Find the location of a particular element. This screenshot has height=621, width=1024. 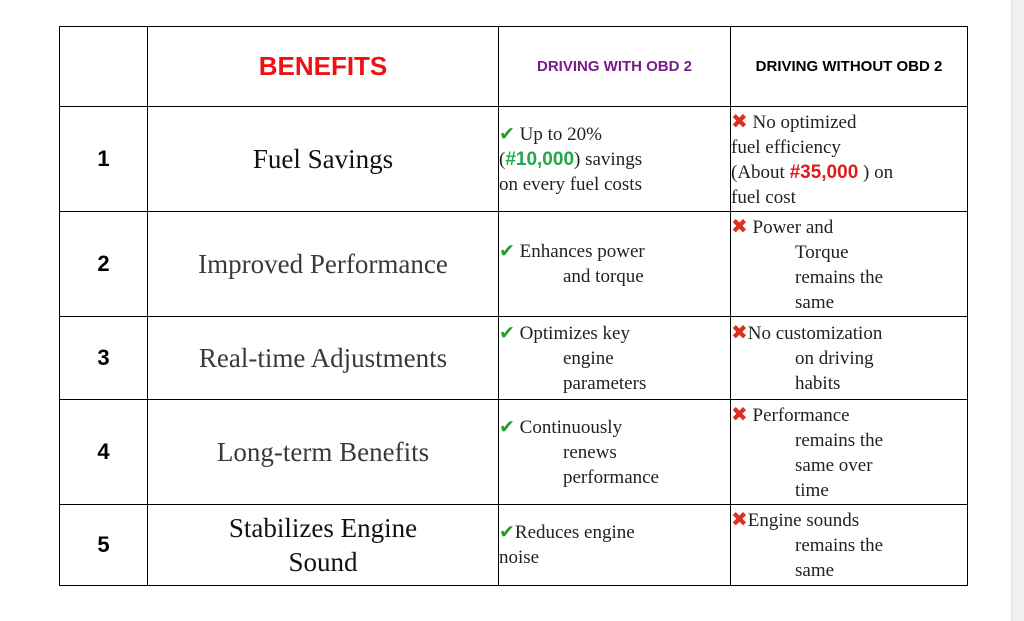

row-number: 1 is located at coordinates (103, 159).